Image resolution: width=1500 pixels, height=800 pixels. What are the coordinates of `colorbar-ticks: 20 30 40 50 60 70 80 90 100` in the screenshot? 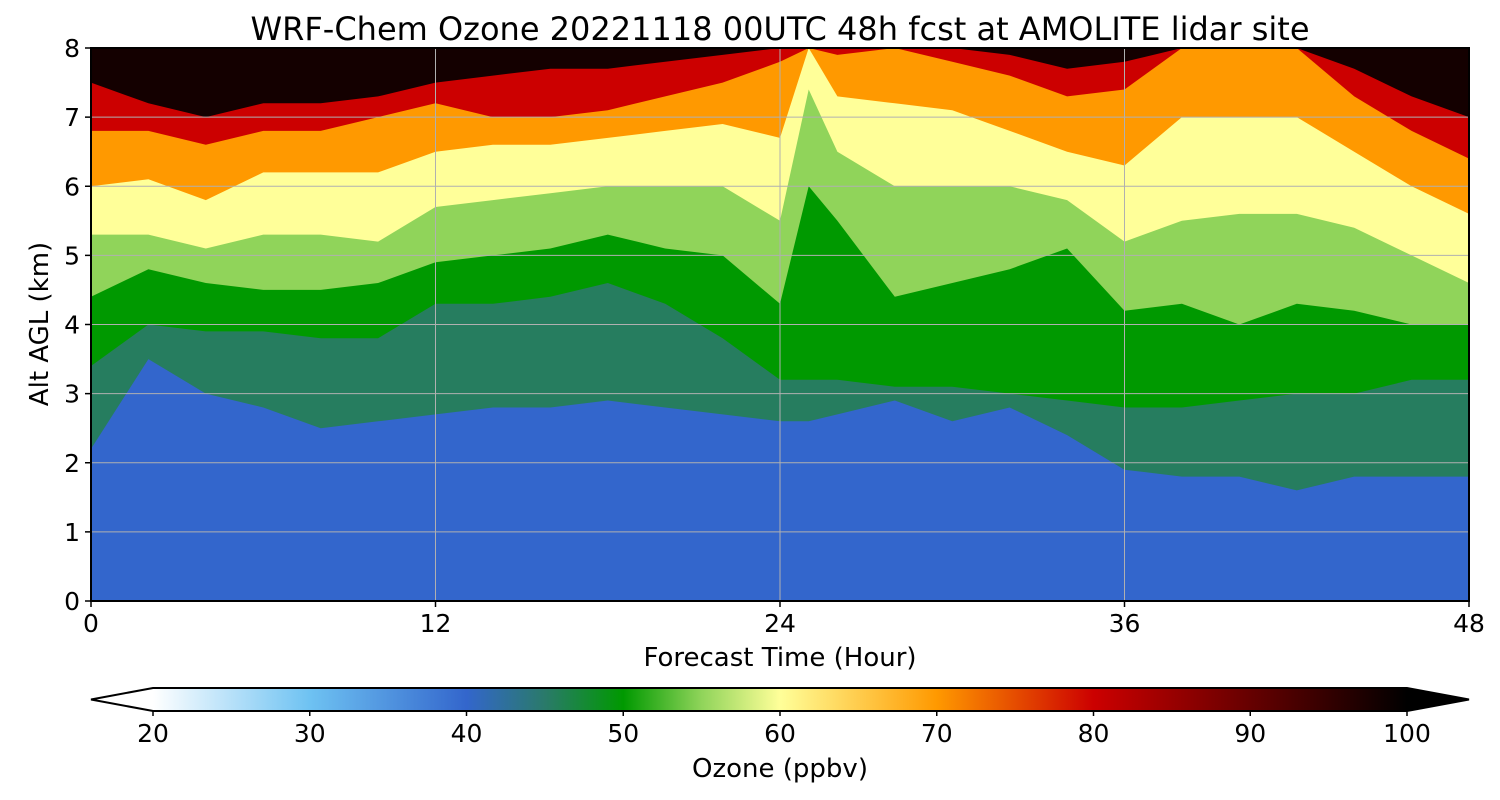 It's located at (784, 729).